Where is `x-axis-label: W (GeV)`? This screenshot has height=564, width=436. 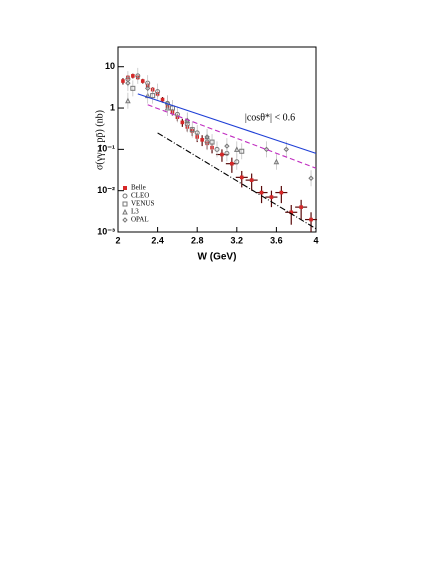
x-axis-label: W (GeV) is located at coordinates (217, 257).